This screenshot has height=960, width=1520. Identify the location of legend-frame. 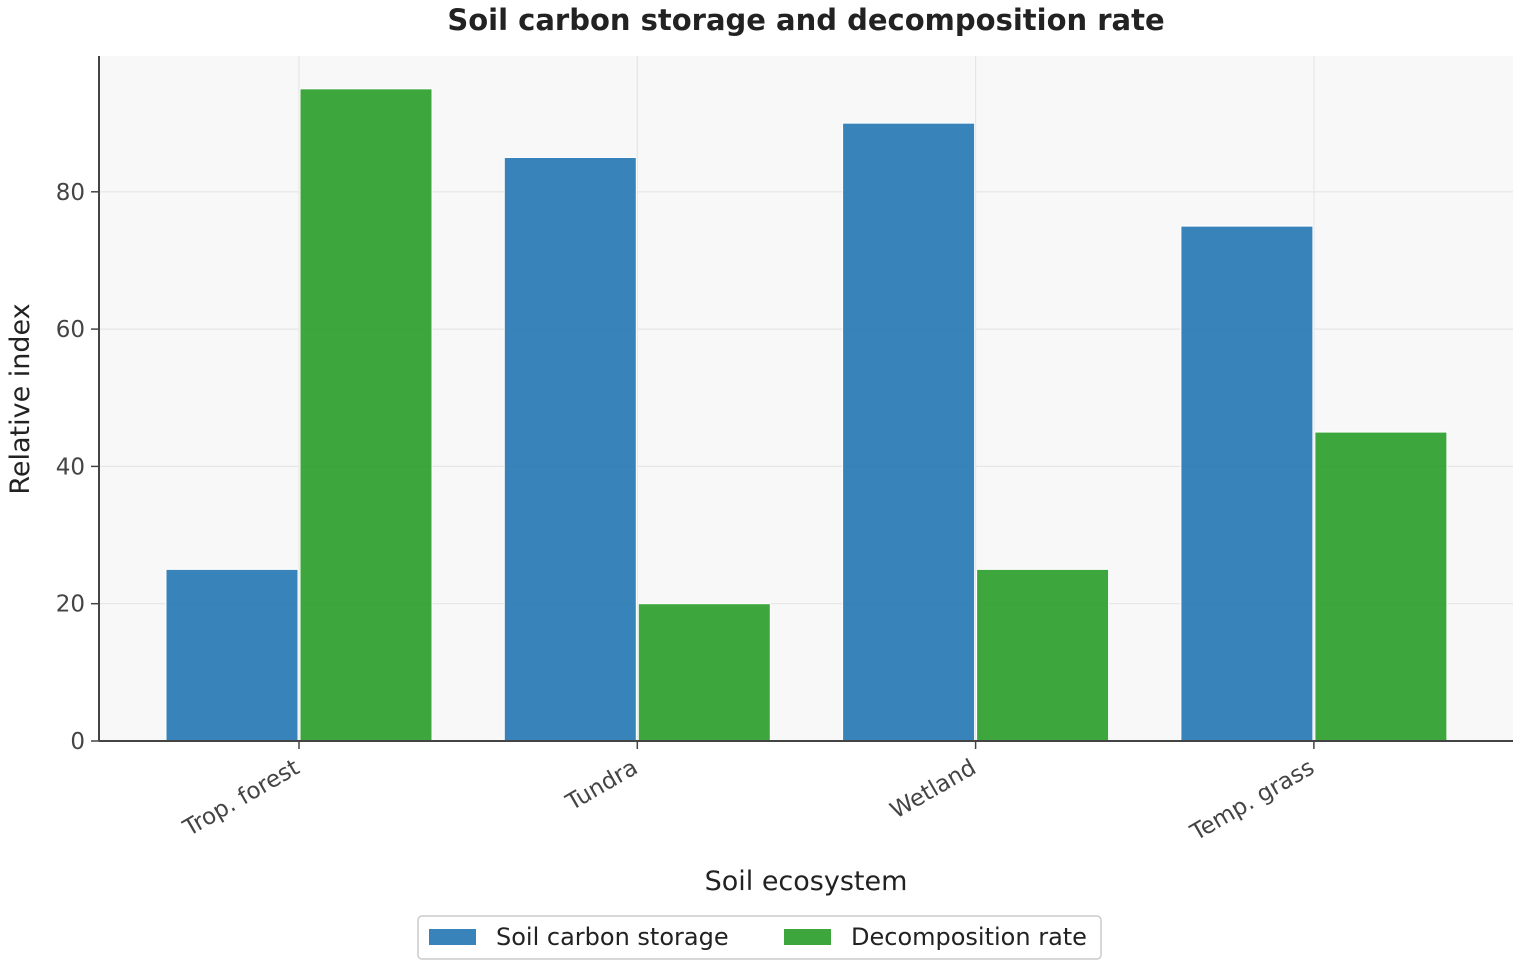
(759, 937).